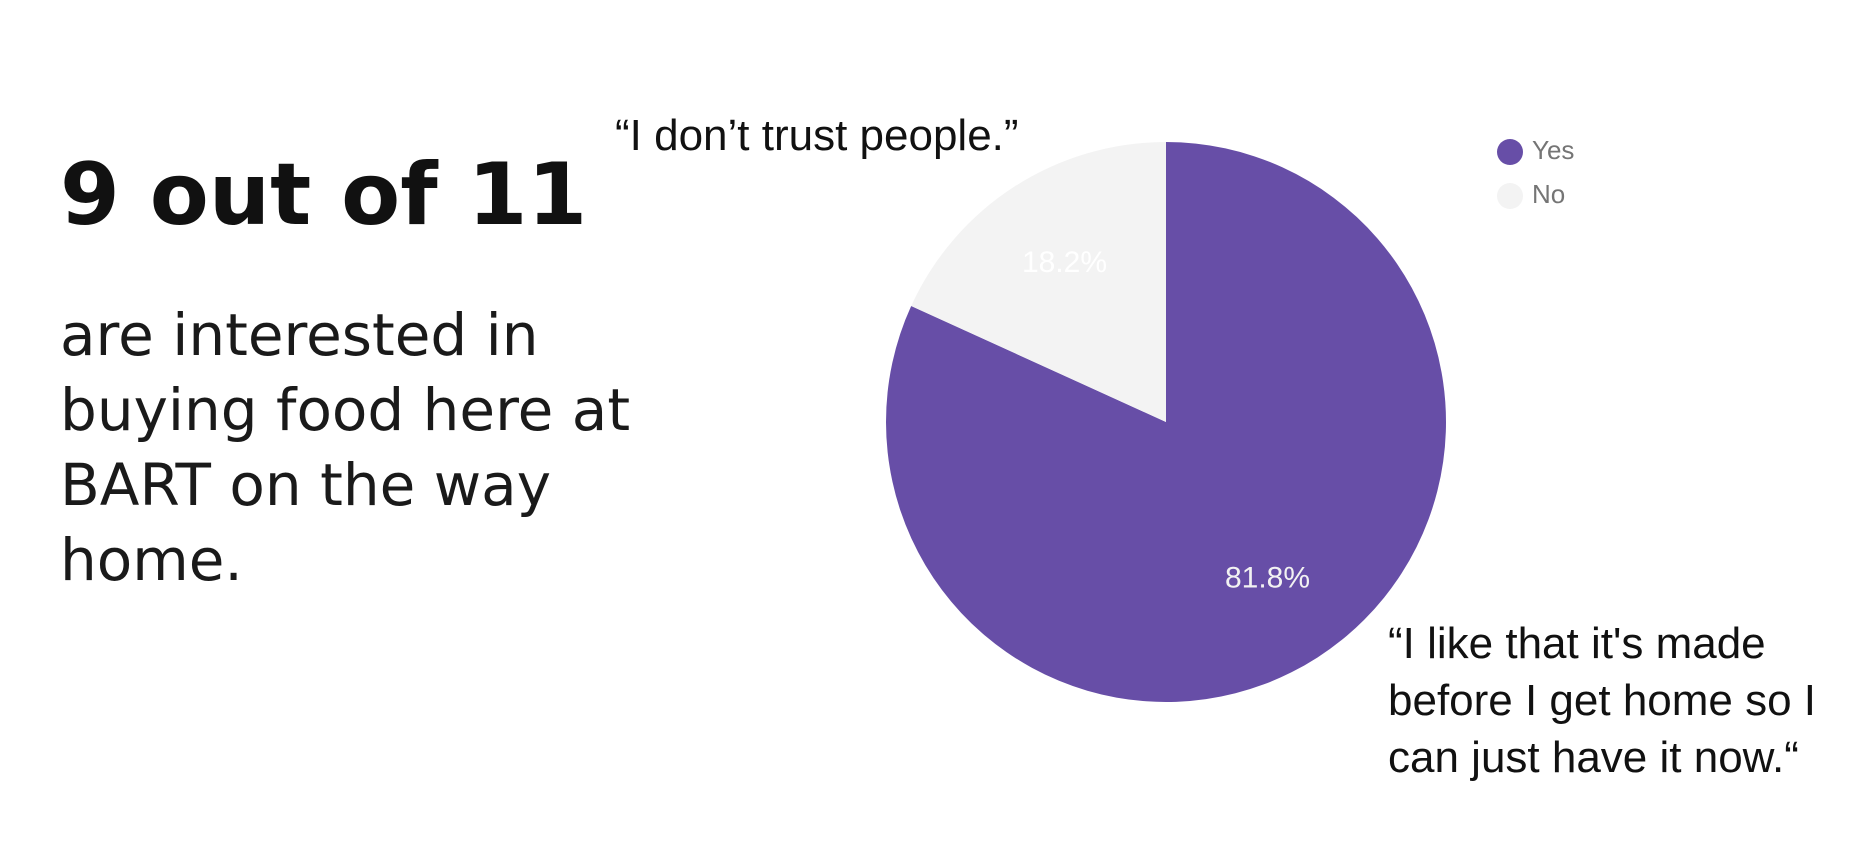 Image resolution: width=1872 pixels, height=842 pixels. What do you see at coordinates (1064, 262) in the screenshot?
I see `pie-label-no: 18.2%` at bounding box center [1064, 262].